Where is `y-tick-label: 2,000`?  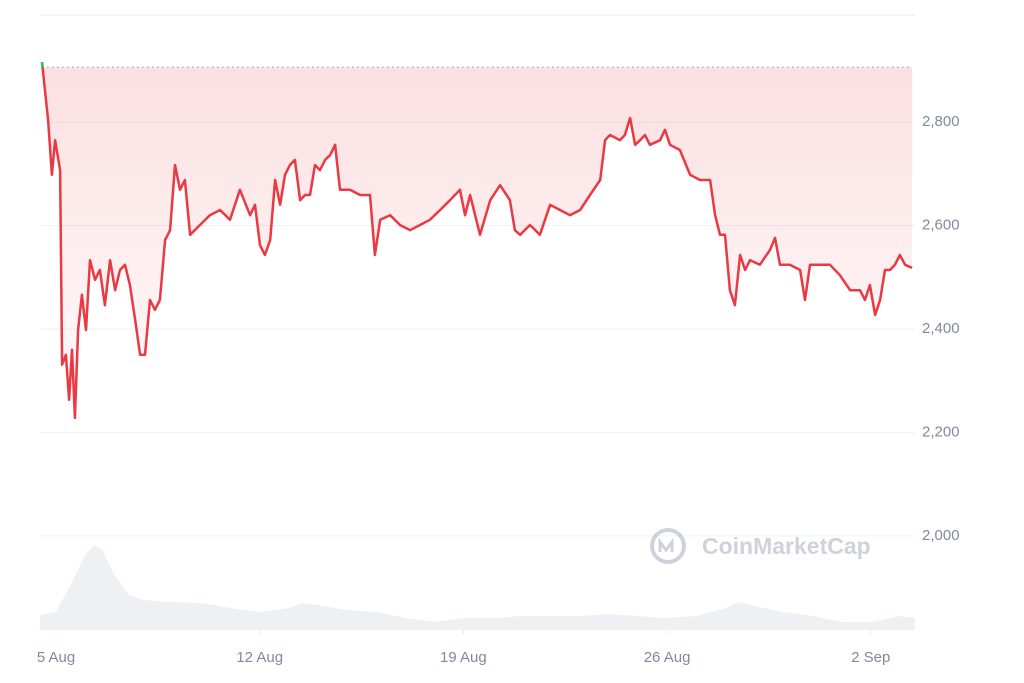
y-tick-label: 2,000 is located at coordinates (941, 535).